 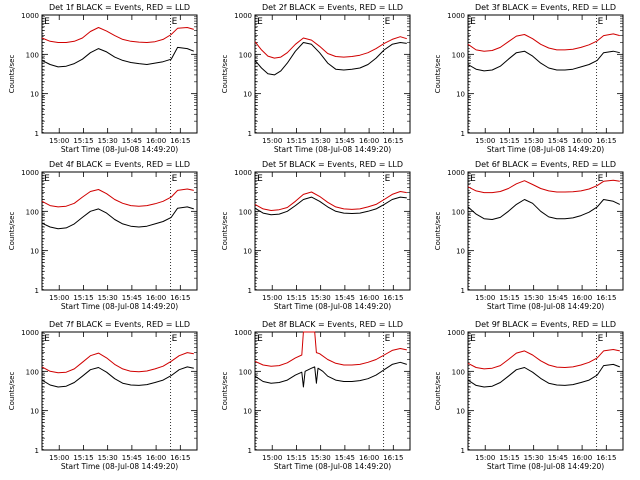 What do you see at coordinates (545, 324) in the screenshot?
I see `panel-title: Det 9f BLACK = Events, RED = LLD` at bounding box center [545, 324].